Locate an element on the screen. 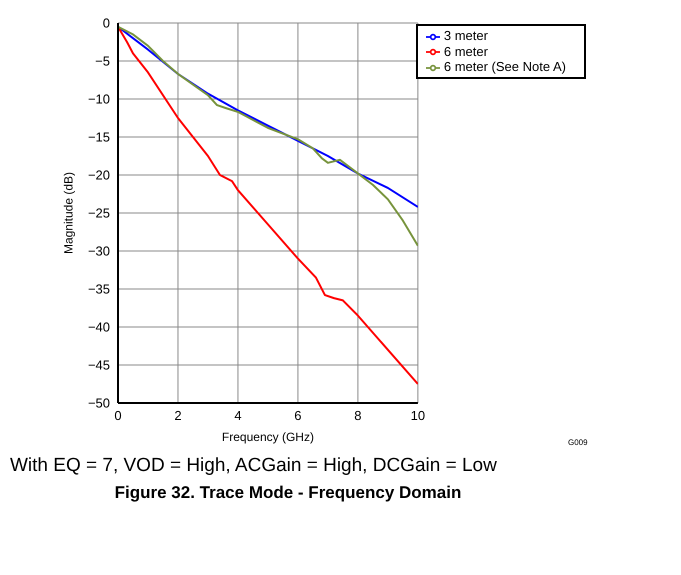  y-tick-label: −35 is located at coordinates (99, 289).